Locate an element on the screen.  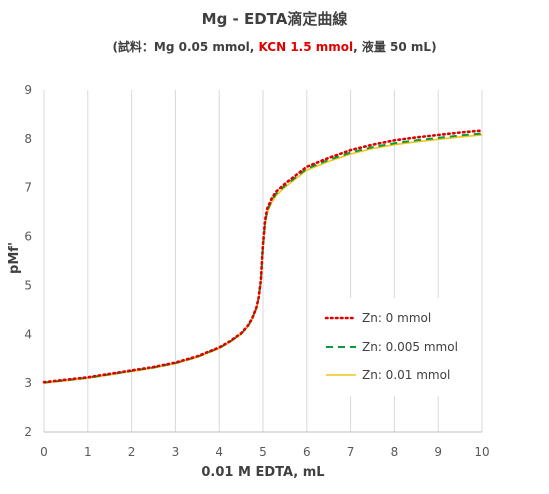
x-axis-title: 0.01 M EDTA, mL is located at coordinates (262, 472).